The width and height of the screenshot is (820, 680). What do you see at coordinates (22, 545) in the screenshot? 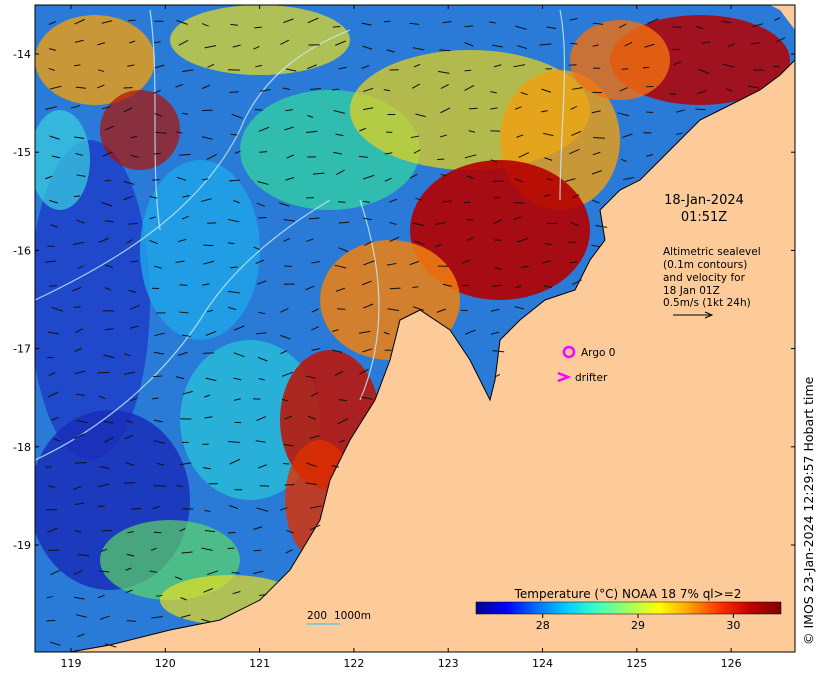
I see `lat-tick-label: -19` at bounding box center [22, 545].